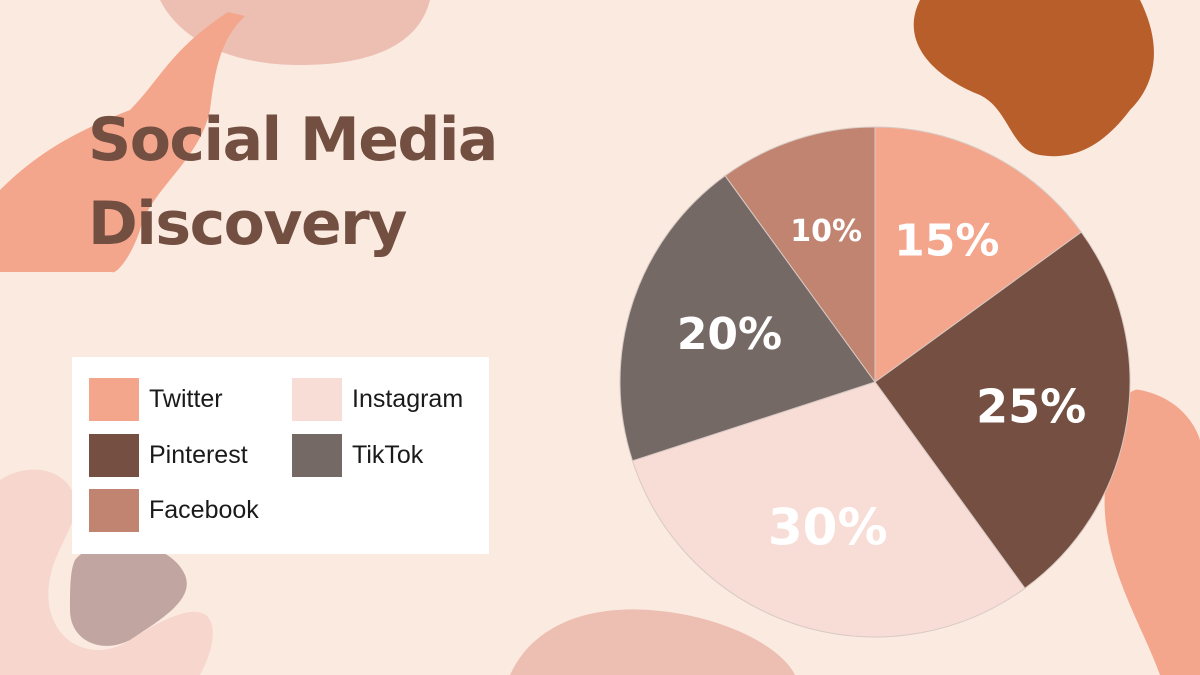 The width and height of the screenshot is (1200, 675). What do you see at coordinates (946, 241) in the screenshot?
I see `data-label-twitter: 15%` at bounding box center [946, 241].